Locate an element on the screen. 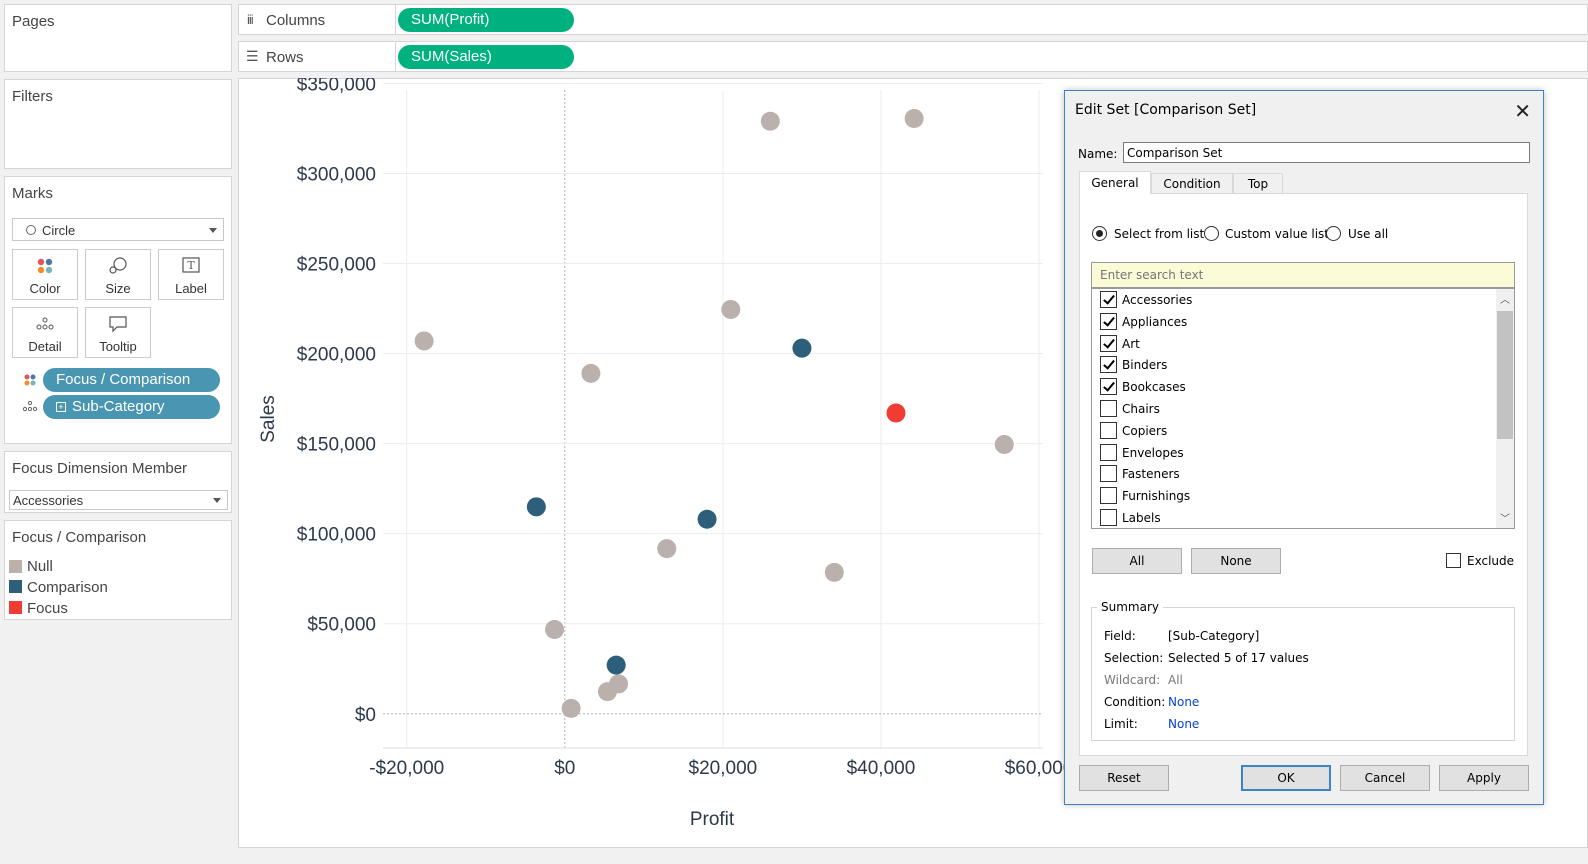  scatter-point-focus is located at coordinates (896, 413).